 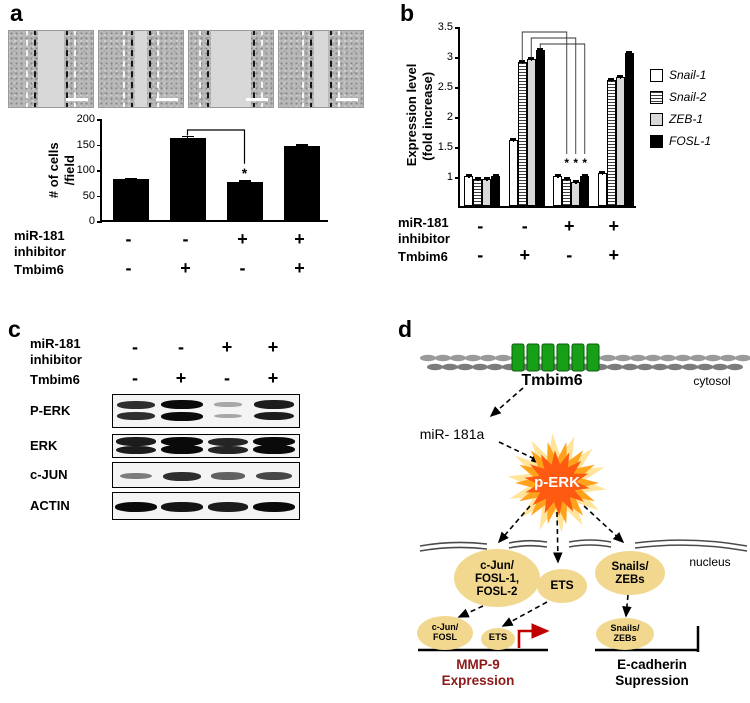 I want to click on legend-label: FOSL-1, so click(x=690, y=141).